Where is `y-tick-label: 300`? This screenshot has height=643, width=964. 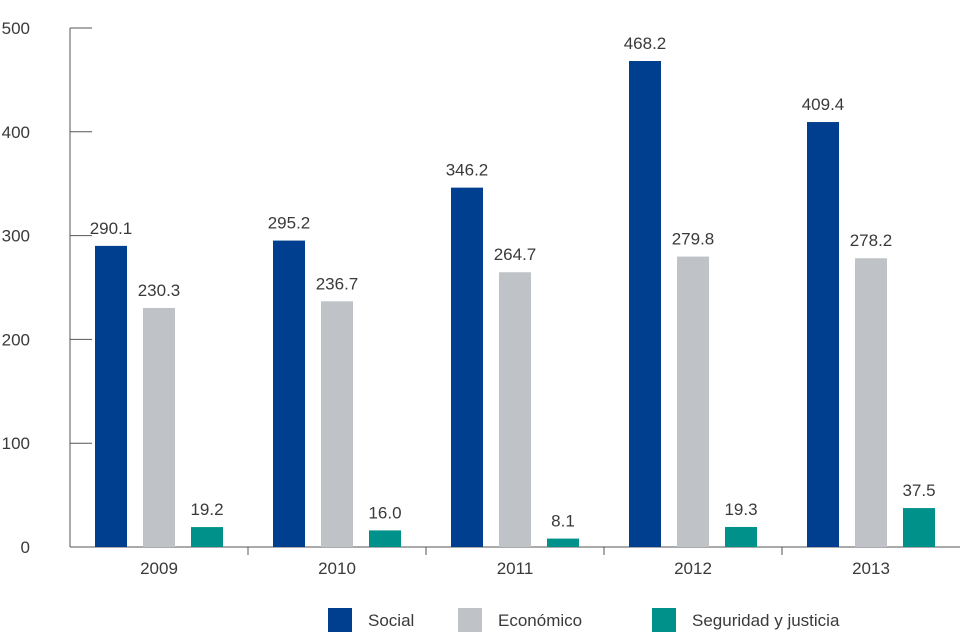
y-tick-label: 300 is located at coordinates (16, 236).